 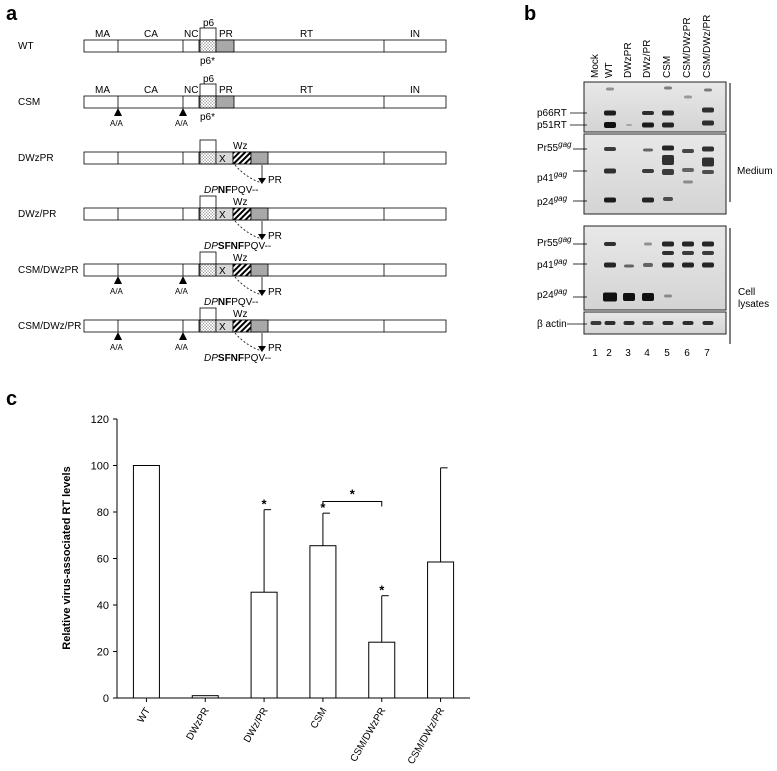 What do you see at coordinates (548, 148) in the screenshot?
I see `gag-base: Pr55` at bounding box center [548, 148].